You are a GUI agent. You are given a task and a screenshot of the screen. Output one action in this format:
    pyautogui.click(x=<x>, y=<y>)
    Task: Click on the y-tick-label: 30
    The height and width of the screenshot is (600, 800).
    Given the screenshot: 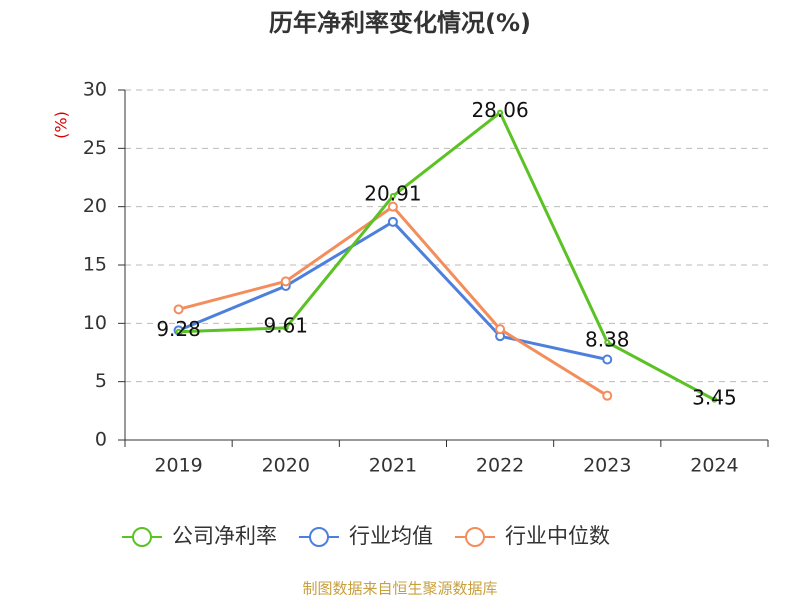 What is the action you would take?
    pyautogui.click(x=95, y=90)
    